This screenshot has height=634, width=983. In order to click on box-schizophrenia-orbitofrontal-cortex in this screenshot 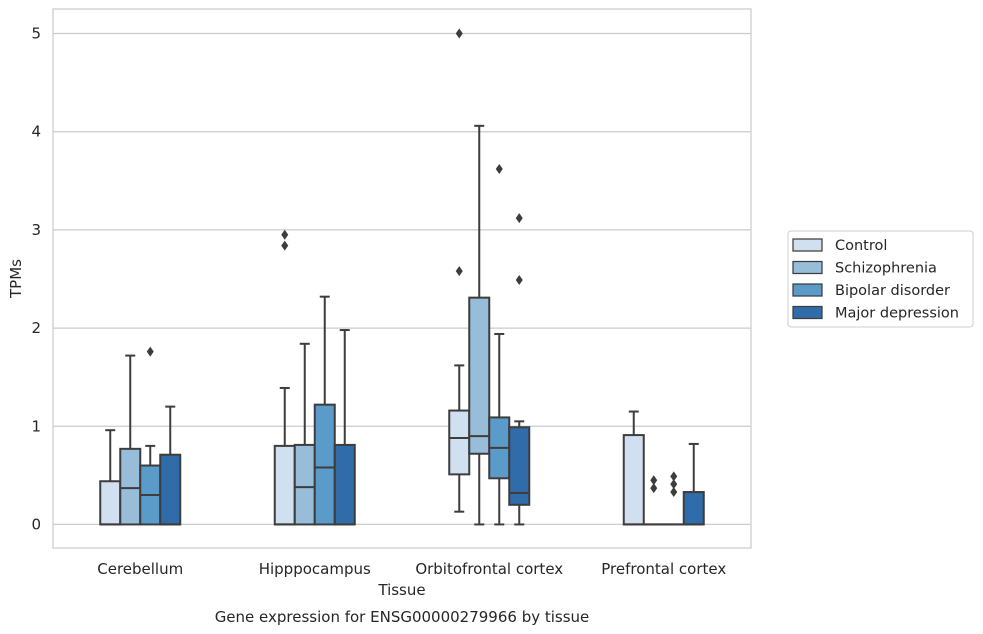, I will do `click(479, 325)`.